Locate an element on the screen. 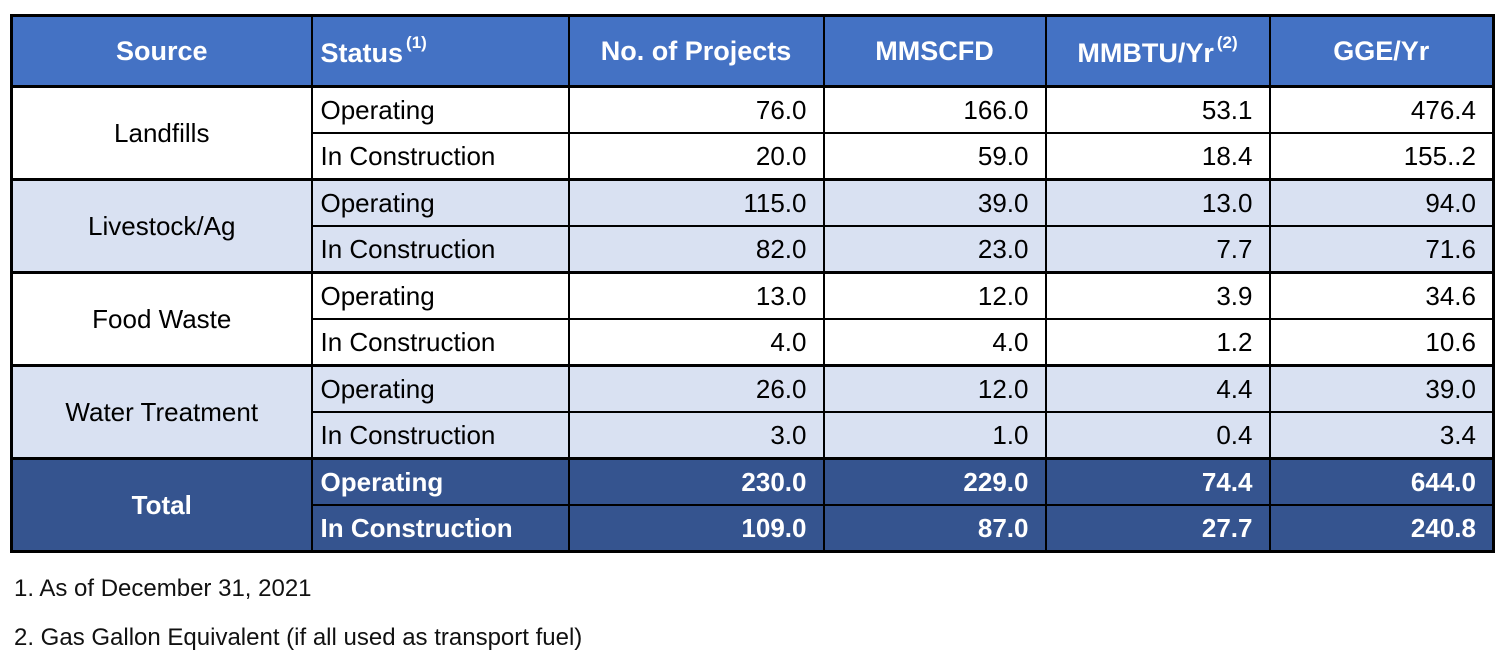  gge-cell: 3.4 is located at coordinates (1381, 435).